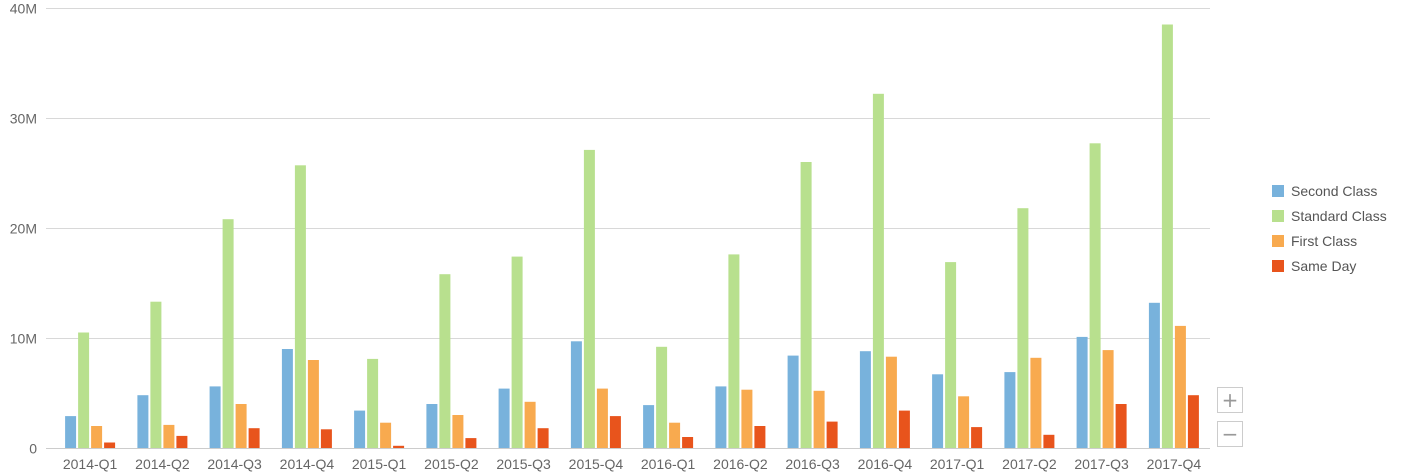 Image resolution: width=1423 pixels, height=473 pixels. I want to click on x-tick-label: 2014-Q3, so click(234, 464).